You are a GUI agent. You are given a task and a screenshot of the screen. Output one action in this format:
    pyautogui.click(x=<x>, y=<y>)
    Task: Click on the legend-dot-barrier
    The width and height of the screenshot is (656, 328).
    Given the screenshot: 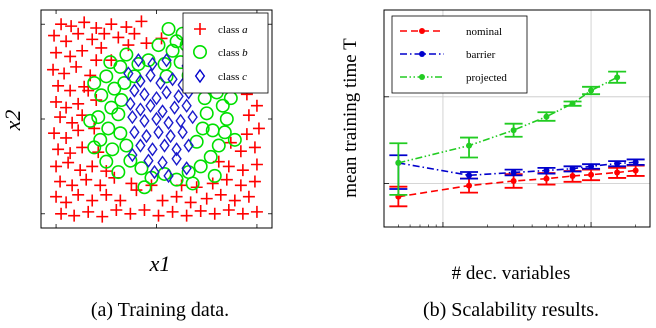 What is the action you would take?
    pyautogui.click(x=422, y=54)
    